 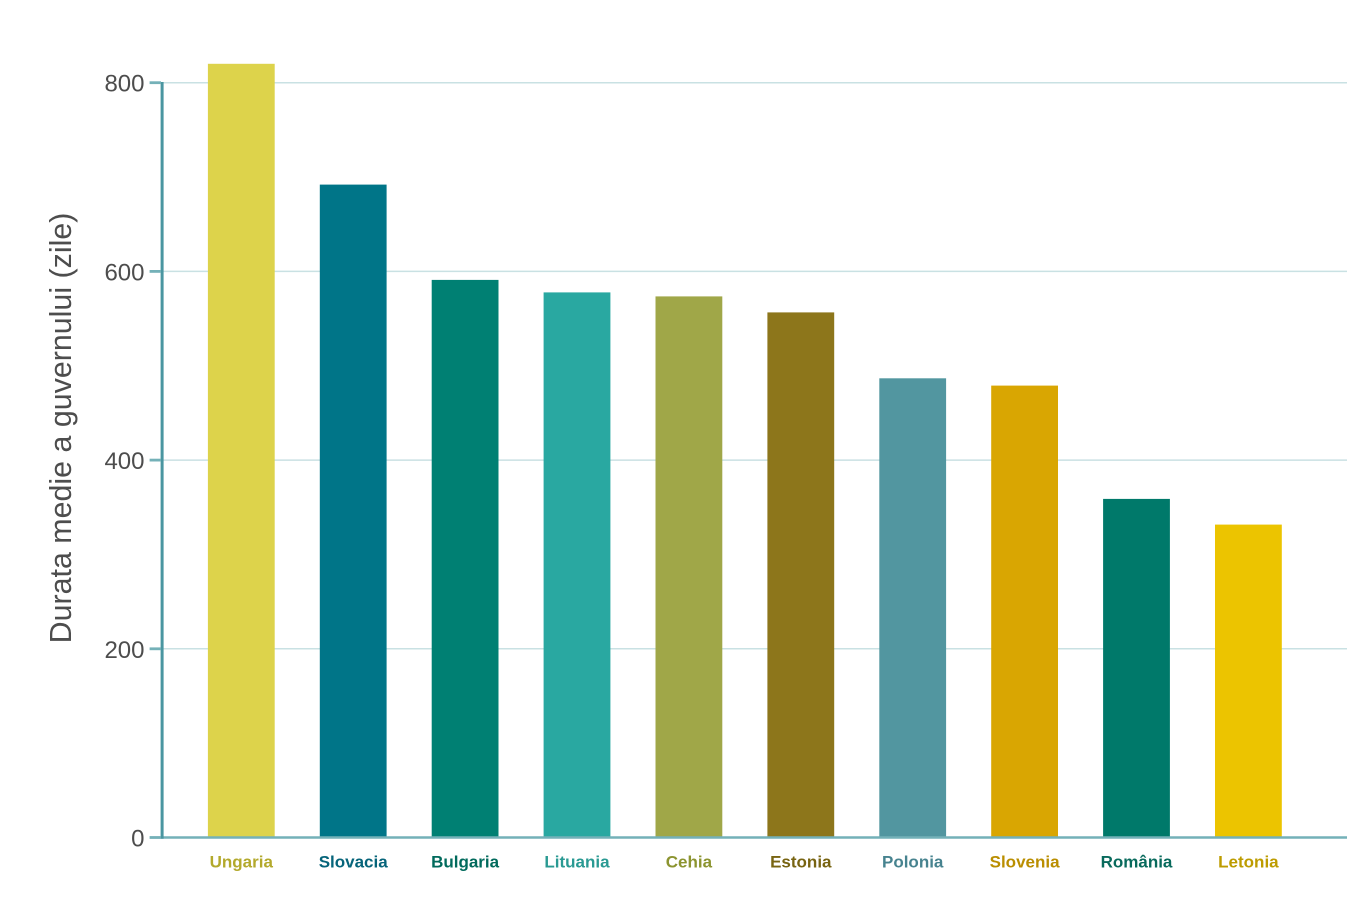 I want to click on svg-text: Bulgaria, so click(x=465, y=862).